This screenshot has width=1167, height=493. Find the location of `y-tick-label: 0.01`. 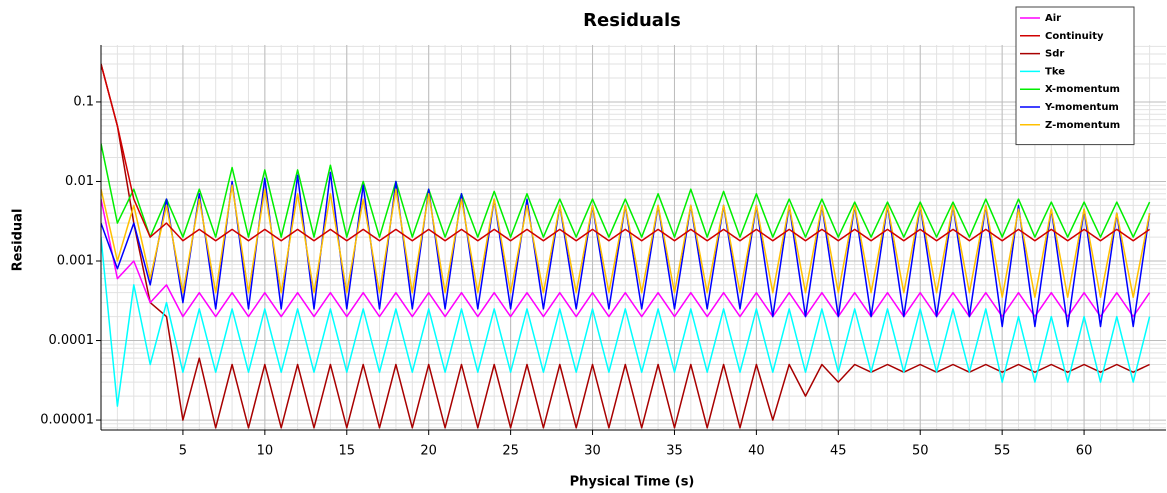

y-tick-label: 0.01 is located at coordinates (79, 181).